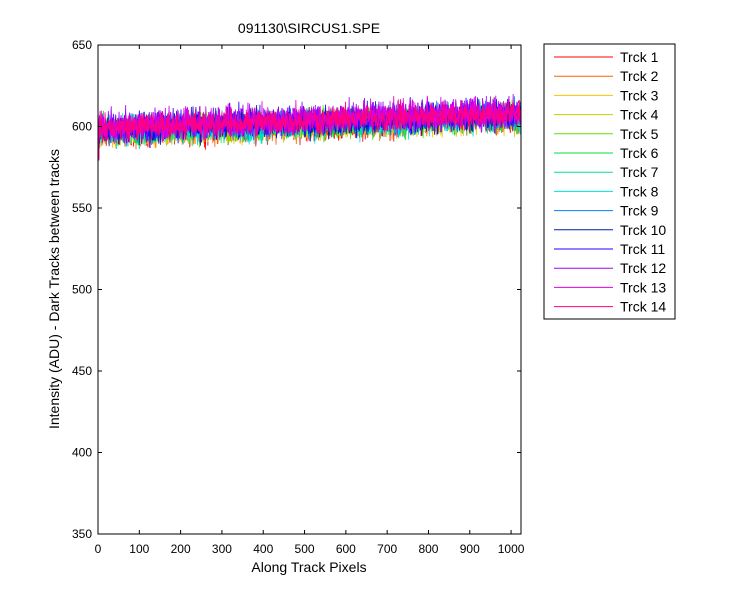 The height and width of the screenshot is (600, 750). What do you see at coordinates (305, 549) in the screenshot?
I see `x-tick-label: 500` at bounding box center [305, 549].